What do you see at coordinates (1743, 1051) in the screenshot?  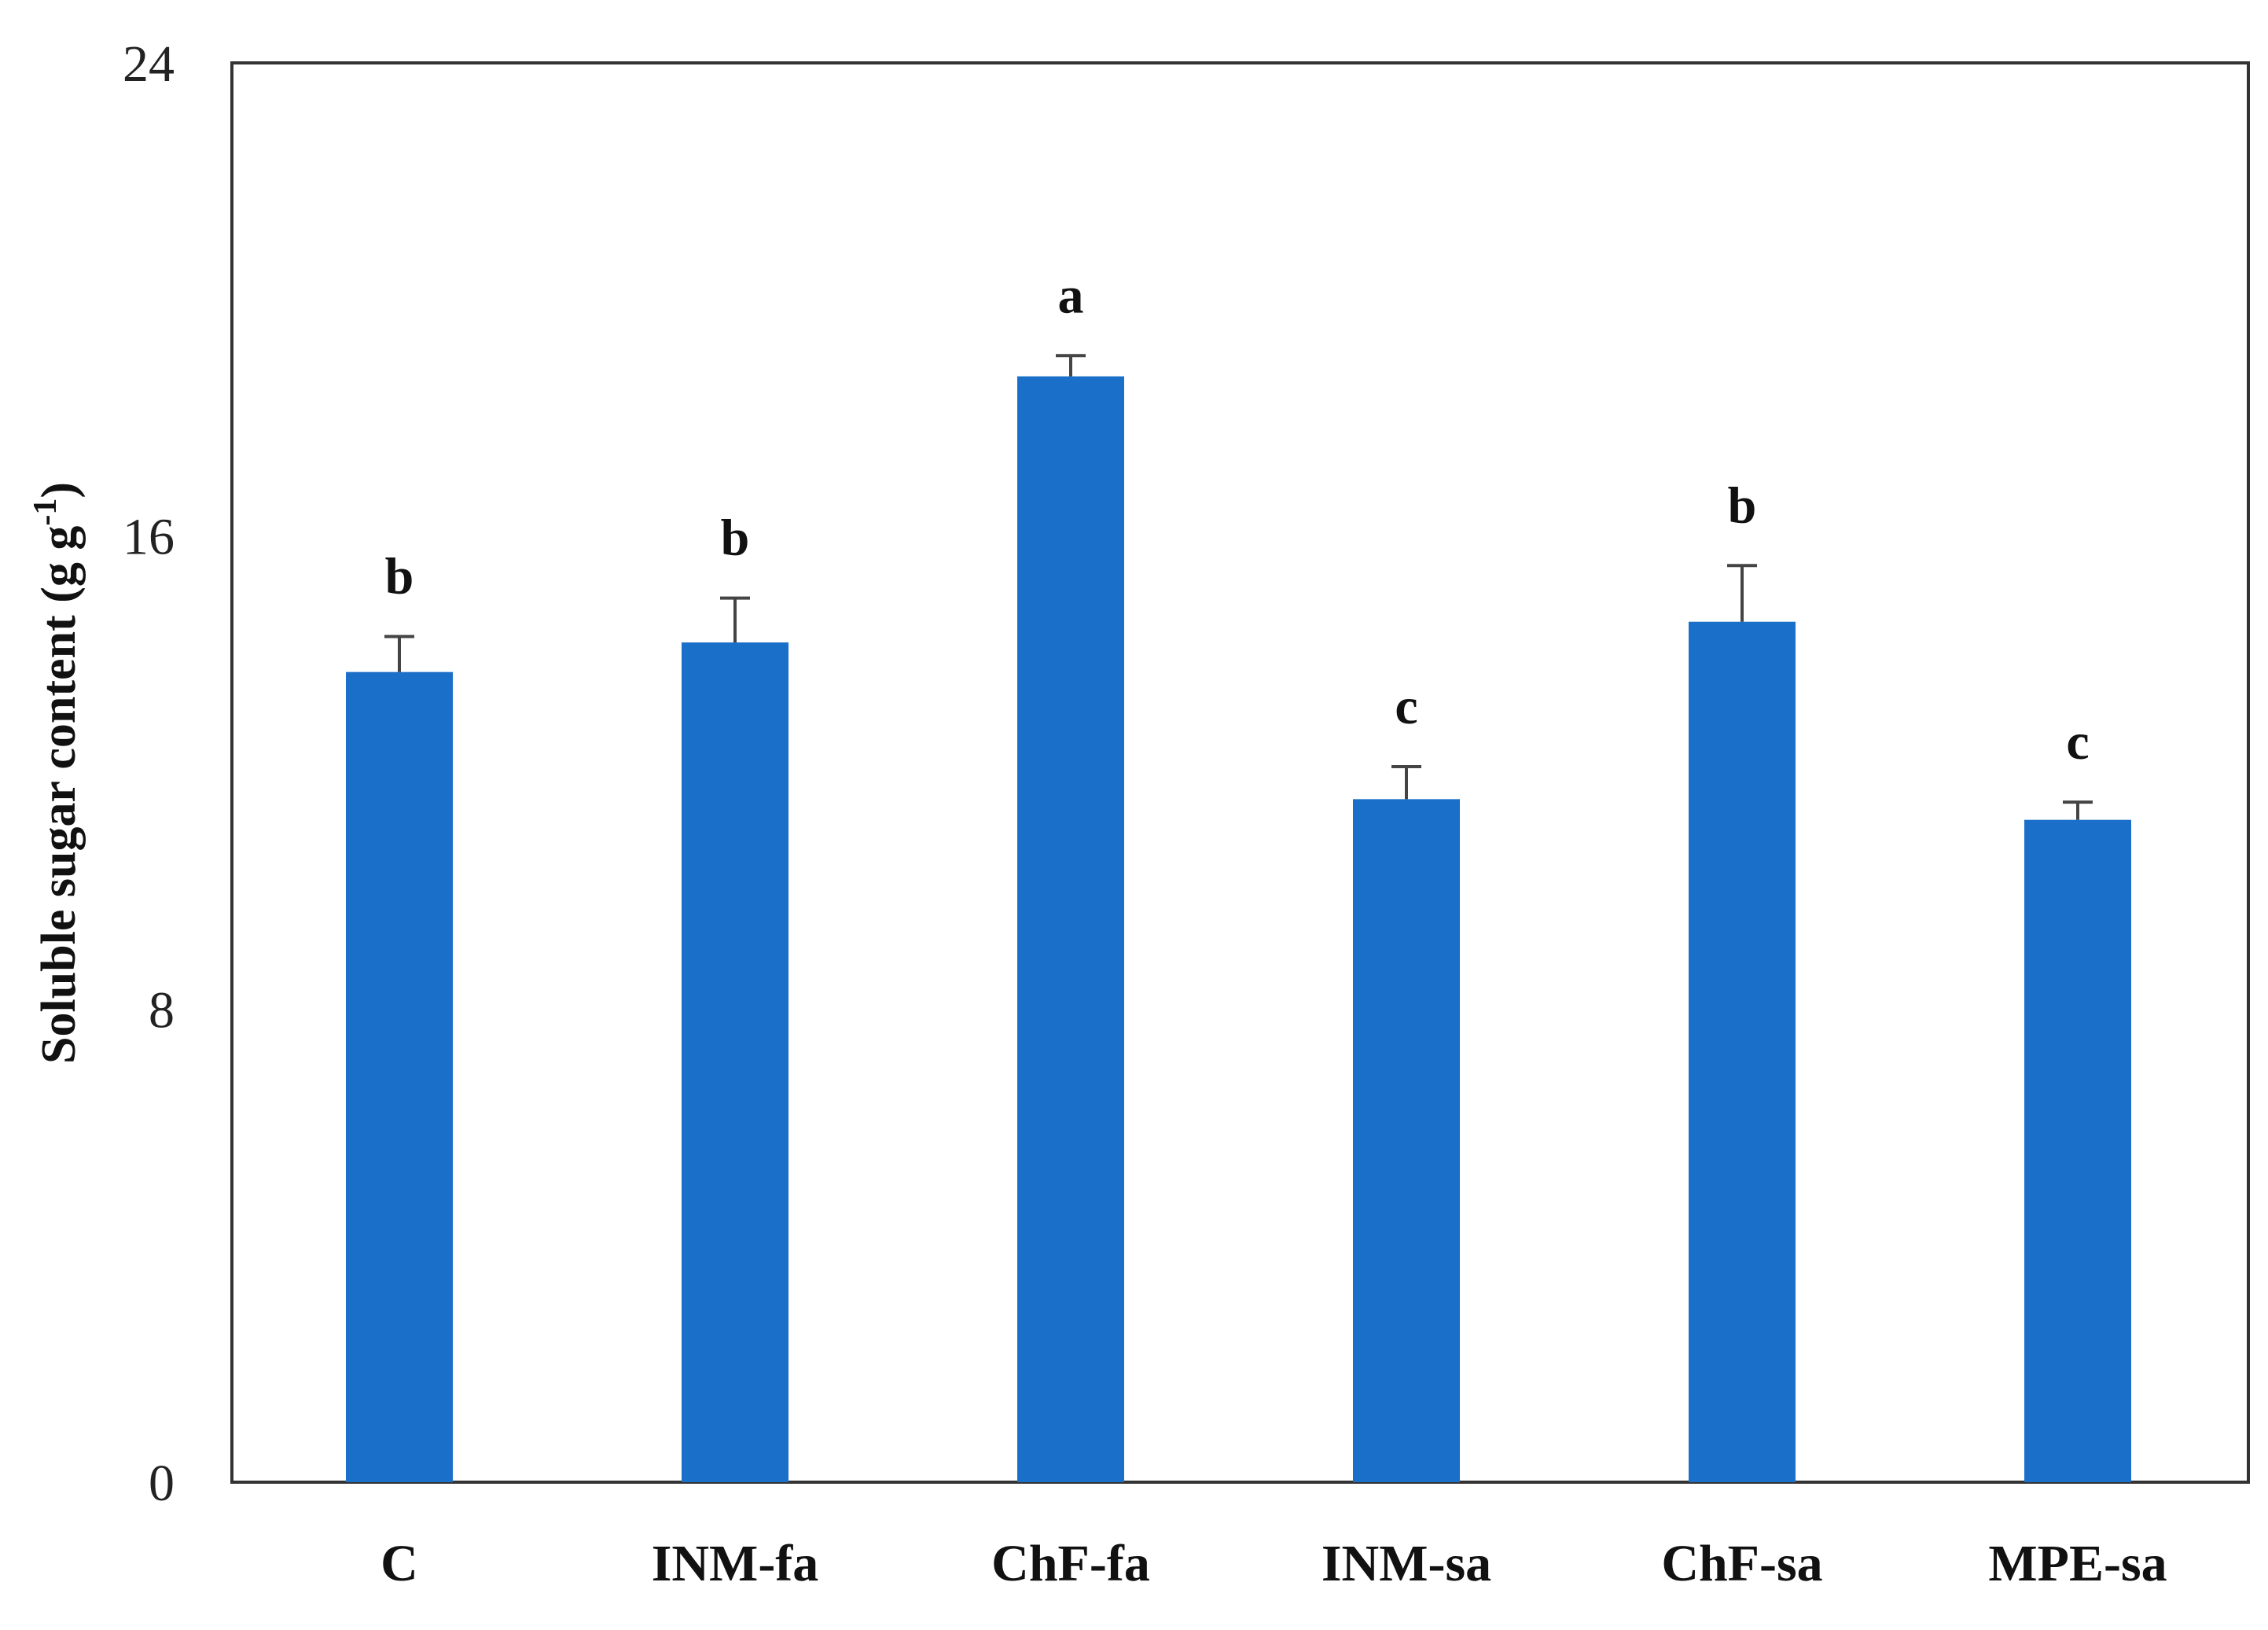 I see `bar-ChF-sa` at bounding box center [1743, 1051].